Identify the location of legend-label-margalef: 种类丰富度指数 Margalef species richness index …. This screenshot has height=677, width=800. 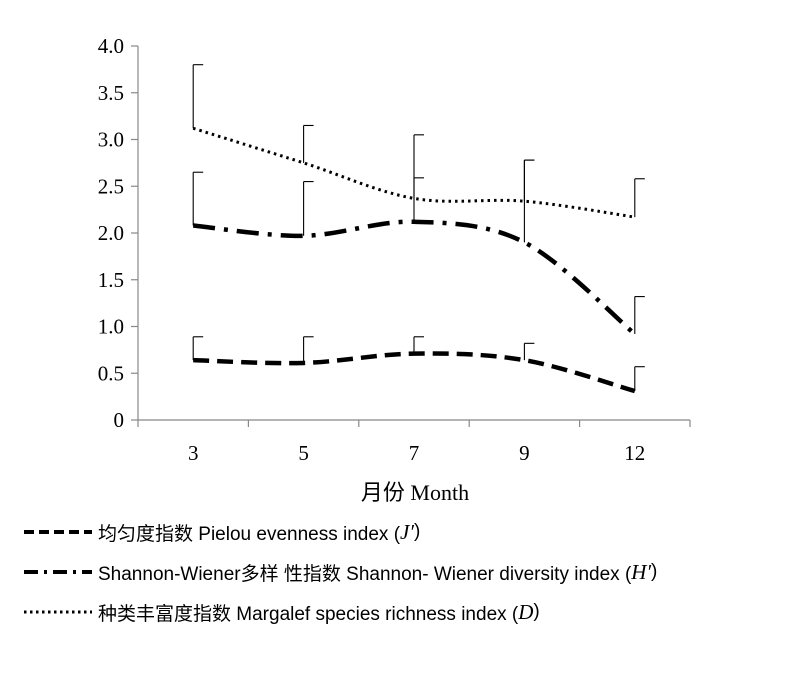
(308, 614).